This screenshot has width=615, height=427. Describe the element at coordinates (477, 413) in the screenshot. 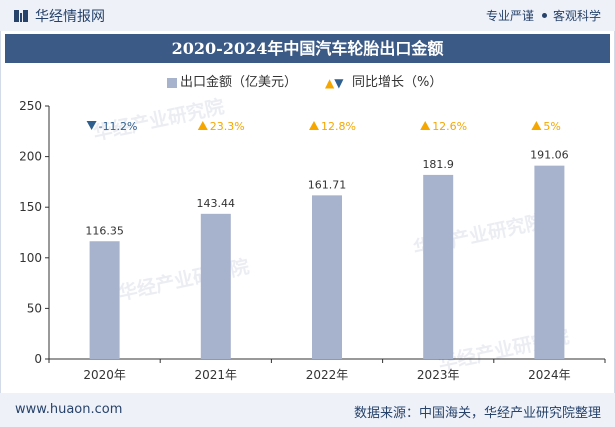

I see `data-source: 数据来源：中国海关，华经产业研究院整理` at that location.